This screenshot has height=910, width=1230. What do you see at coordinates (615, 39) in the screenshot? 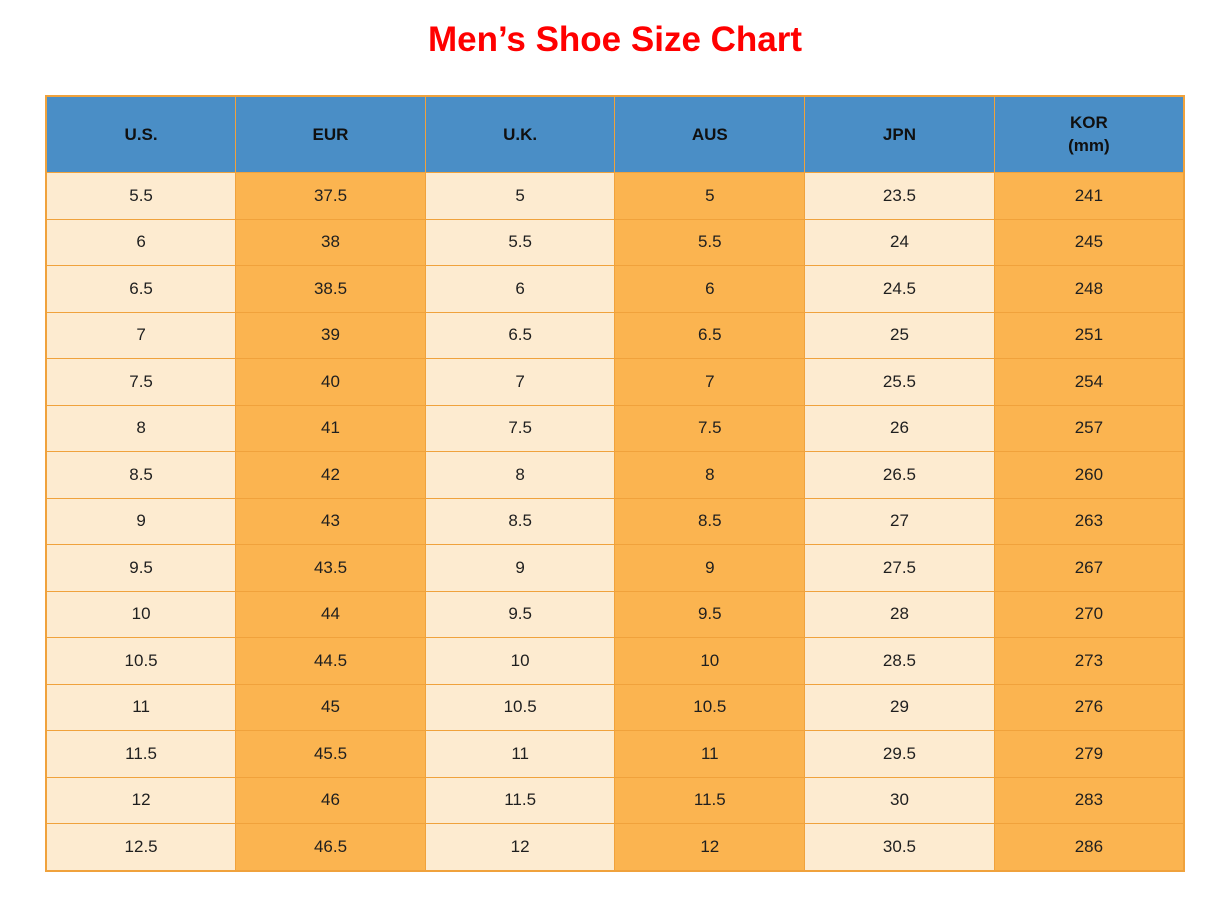
I see `page-title: Men’s Shoe Size Chart` at bounding box center [615, 39].